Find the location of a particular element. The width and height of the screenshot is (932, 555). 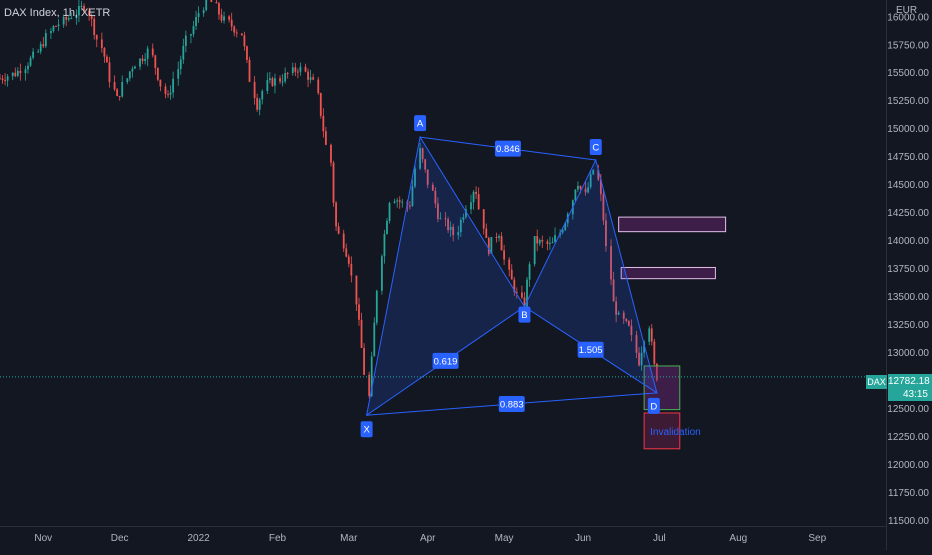

y-tick-label: 15500.00 is located at coordinates (908, 73).